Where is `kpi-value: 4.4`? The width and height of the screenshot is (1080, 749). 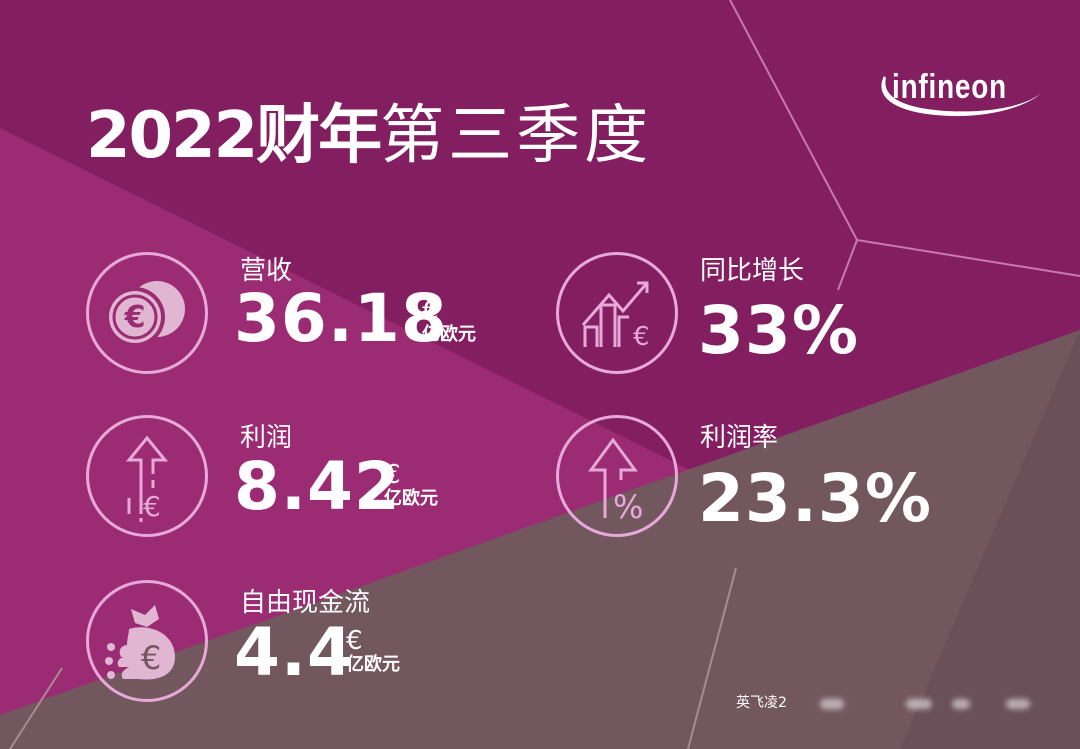
kpi-value: 4.4 is located at coordinates (294, 652).